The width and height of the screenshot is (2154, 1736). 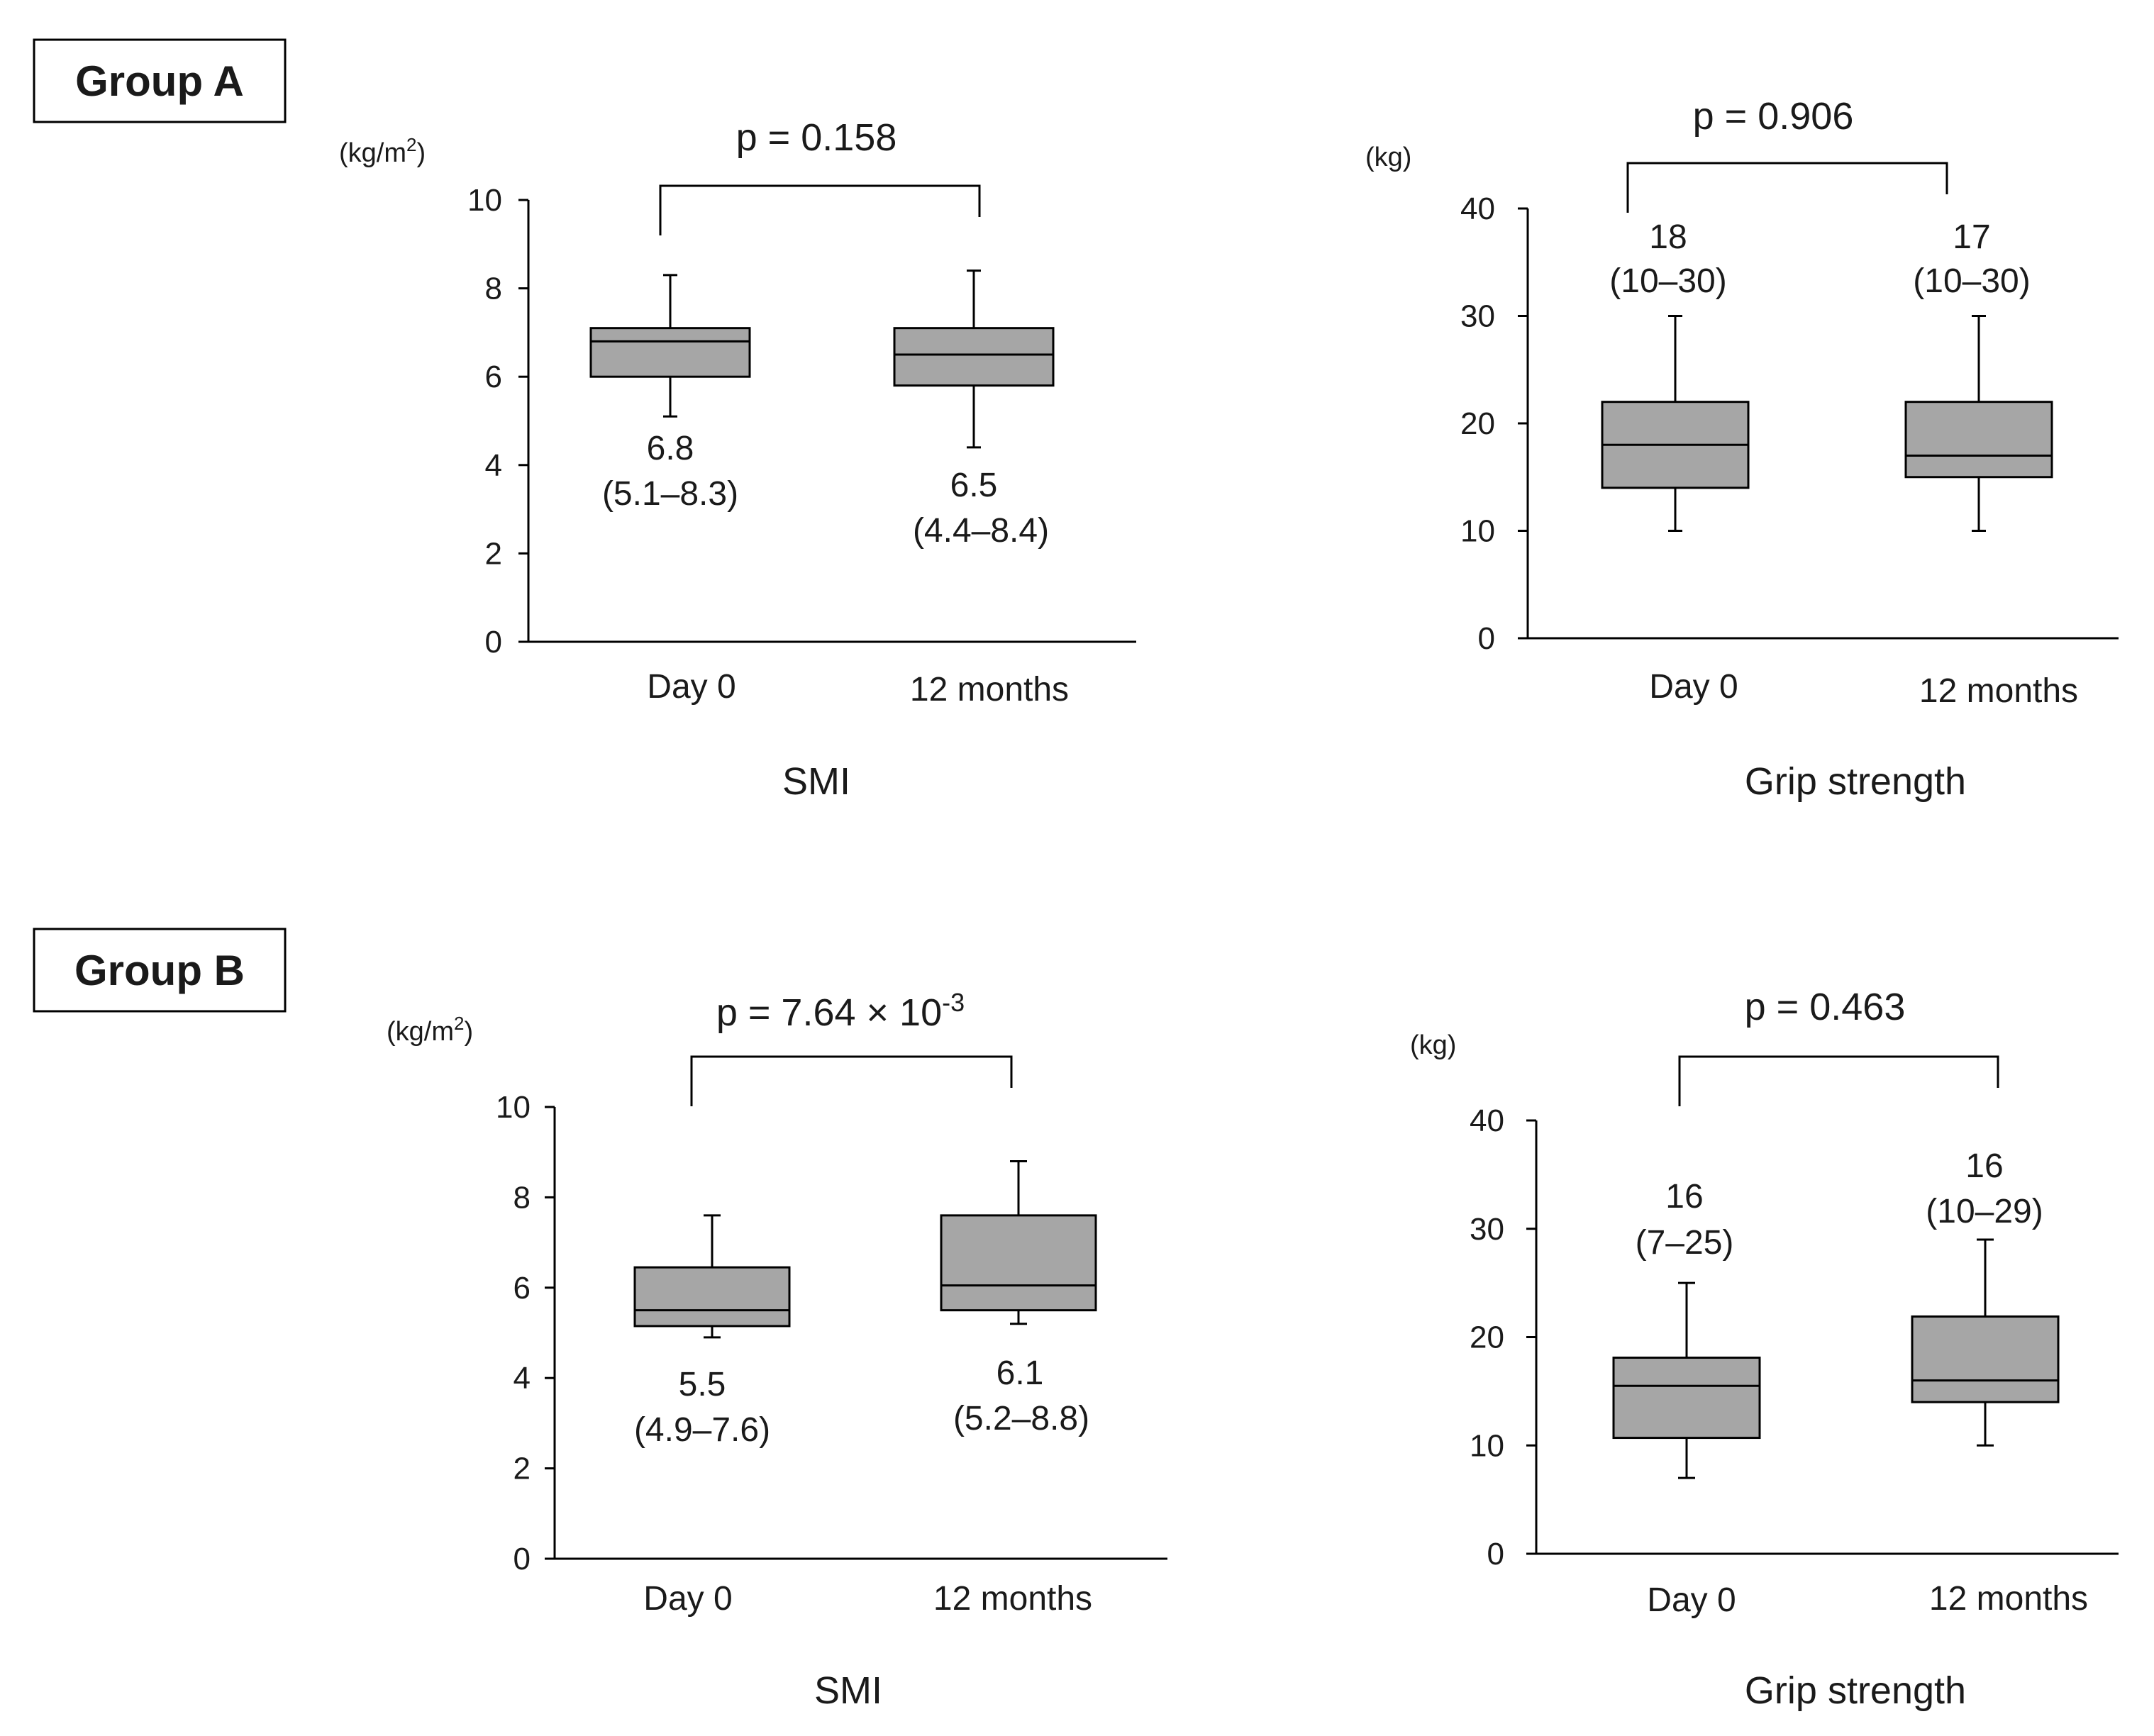 I want to click on range-label: (7–25), so click(x=1685, y=1243).